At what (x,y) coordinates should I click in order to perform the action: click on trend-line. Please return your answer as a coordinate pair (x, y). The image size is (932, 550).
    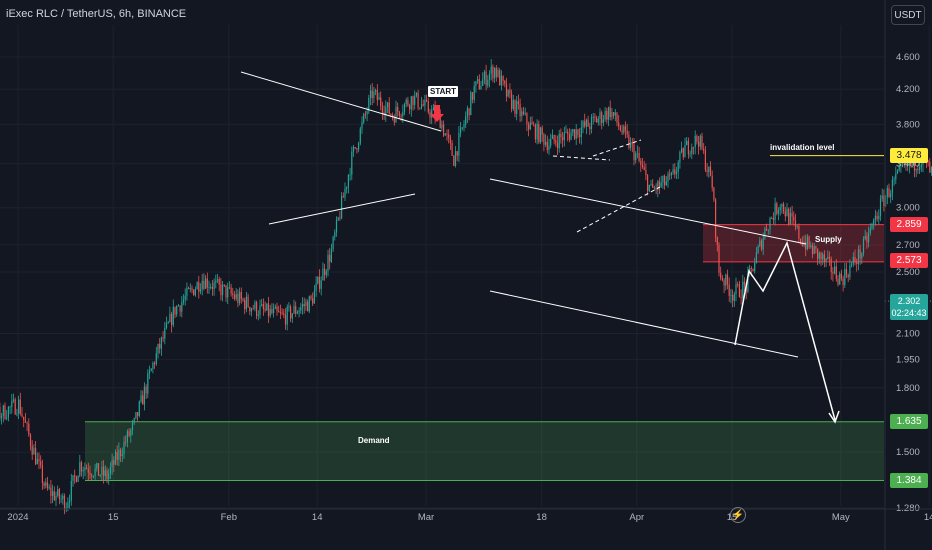
    Looking at the image, I should click on (341, 101).